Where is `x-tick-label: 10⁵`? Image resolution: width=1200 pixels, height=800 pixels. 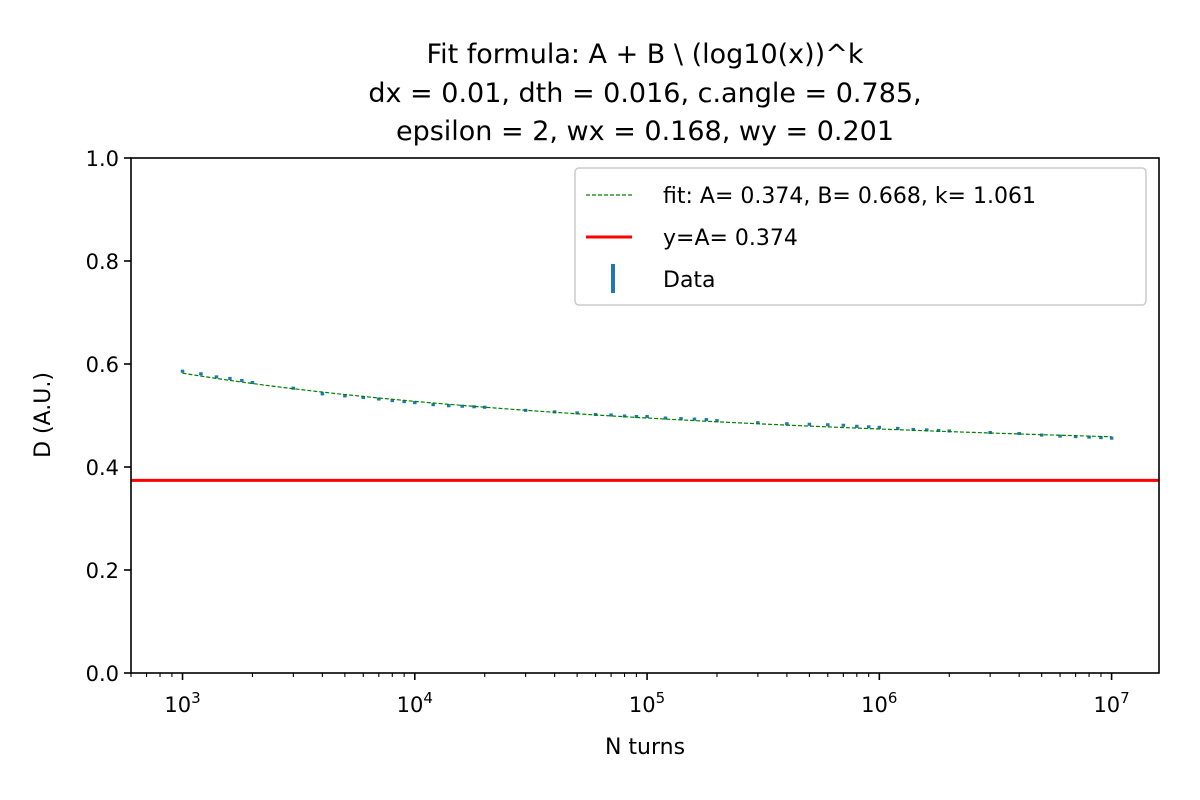 x-tick-label: 10⁵ is located at coordinates (647, 703).